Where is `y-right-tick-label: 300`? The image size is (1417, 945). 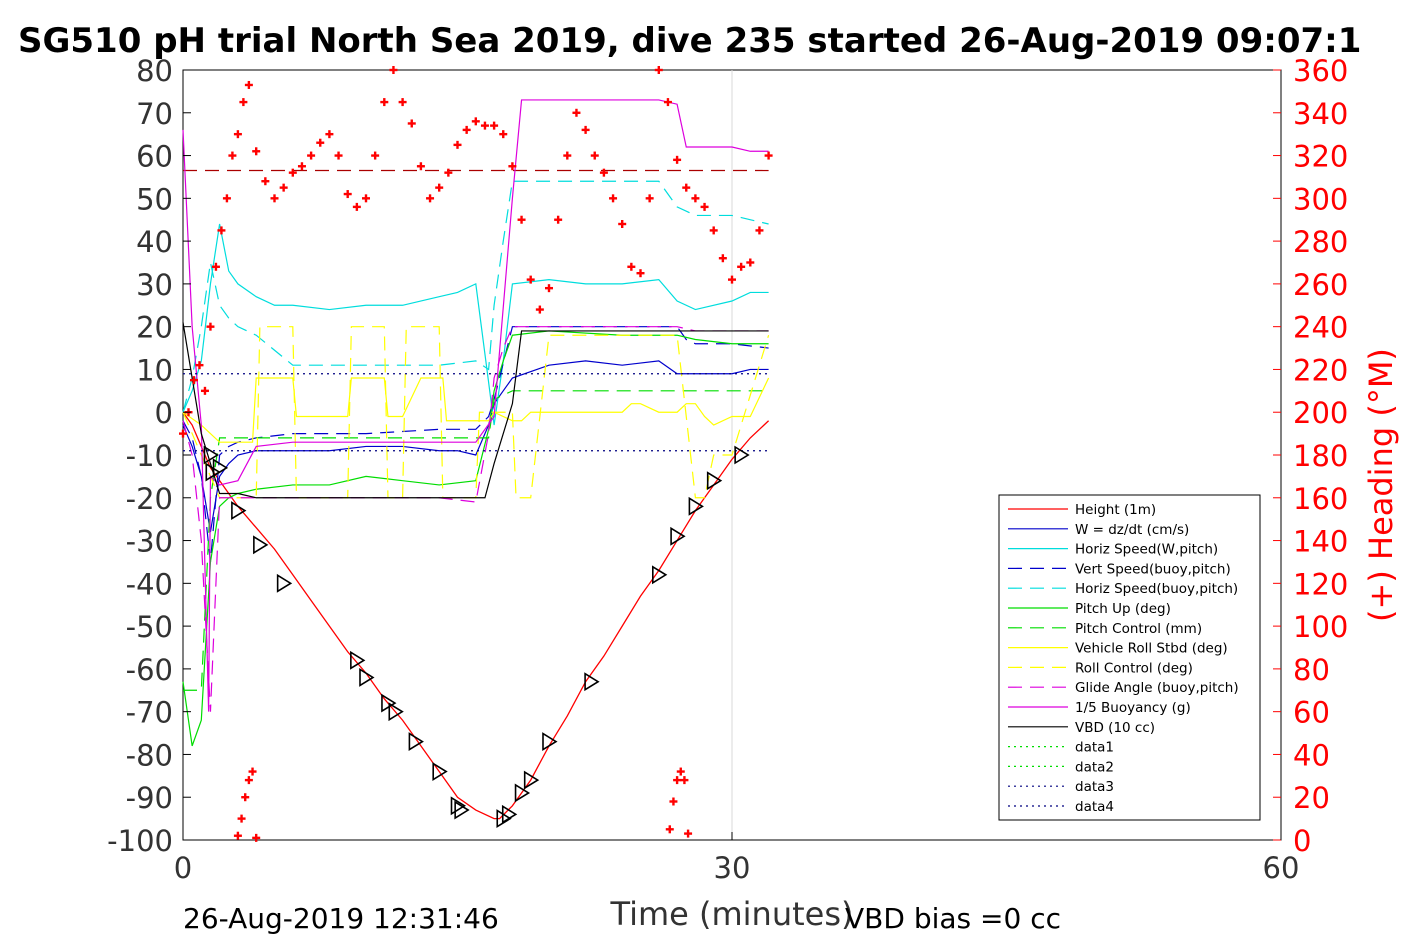
y-right-tick-label: 300 is located at coordinates (1320, 199).